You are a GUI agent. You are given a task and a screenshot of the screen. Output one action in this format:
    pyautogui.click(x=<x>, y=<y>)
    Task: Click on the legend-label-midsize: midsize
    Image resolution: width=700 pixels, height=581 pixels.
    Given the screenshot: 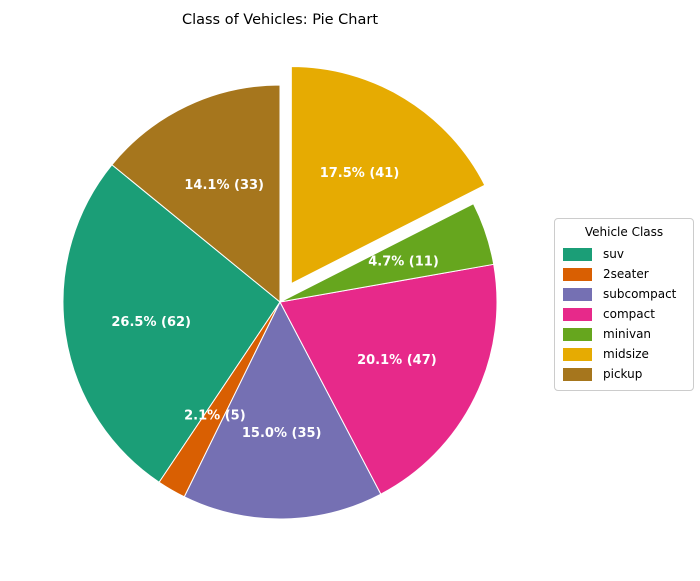 What is the action you would take?
    pyautogui.click(x=626, y=354)
    